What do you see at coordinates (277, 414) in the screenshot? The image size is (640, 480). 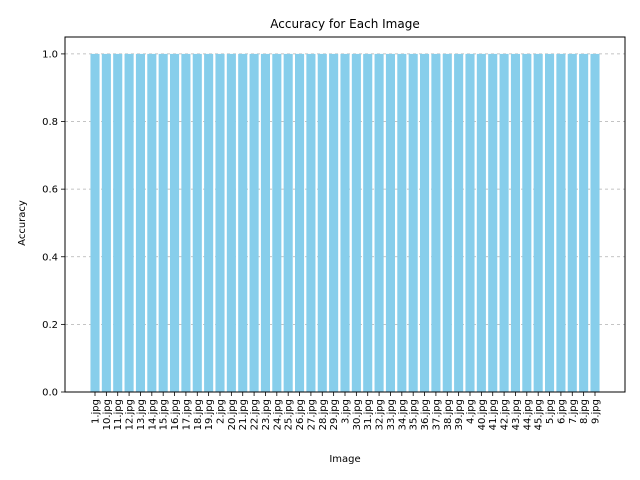 I see `x-tick-label: 24.jpg` at bounding box center [277, 414].